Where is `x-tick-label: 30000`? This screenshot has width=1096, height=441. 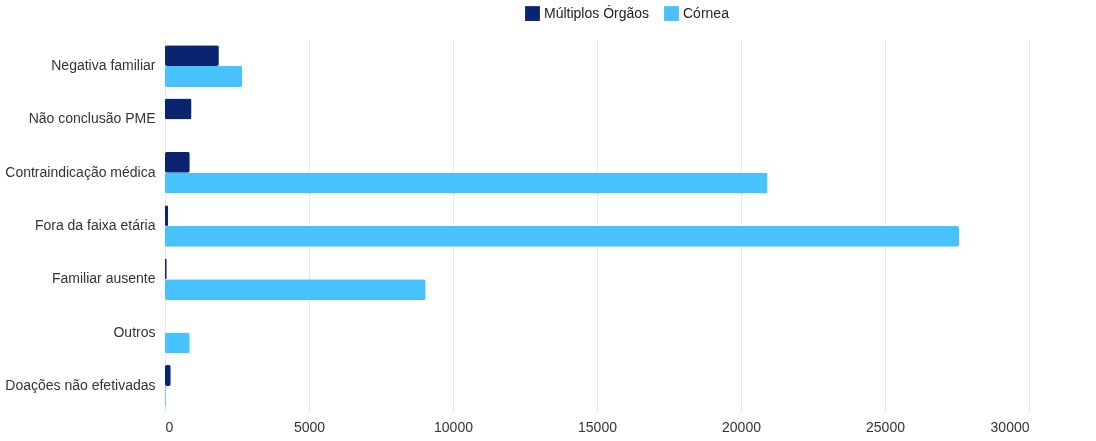
x-tick-label: 30000 is located at coordinates (1010, 426).